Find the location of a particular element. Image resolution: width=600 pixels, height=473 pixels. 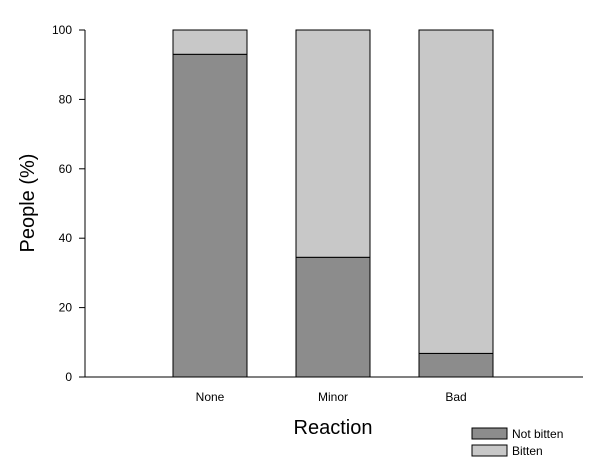

bar-bad-bitten is located at coordinates (456, 191).